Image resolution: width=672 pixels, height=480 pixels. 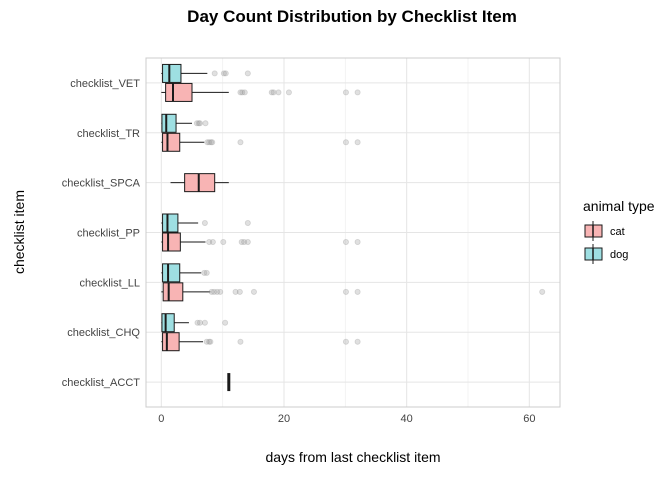 I want to click on box-checklist_CHQ-cat, so click(x=261, y=342).